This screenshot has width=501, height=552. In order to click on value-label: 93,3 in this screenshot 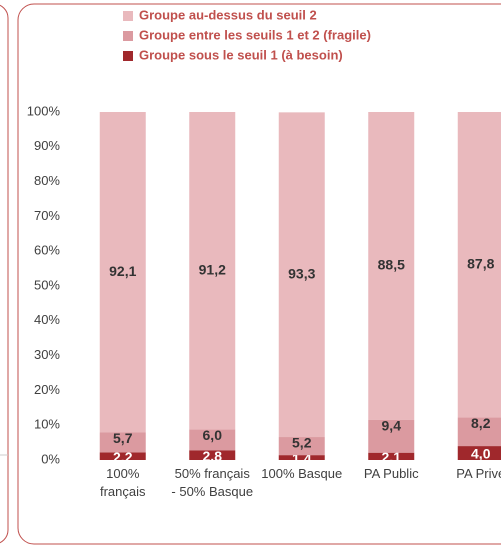, I will do `click(301, 273)`.